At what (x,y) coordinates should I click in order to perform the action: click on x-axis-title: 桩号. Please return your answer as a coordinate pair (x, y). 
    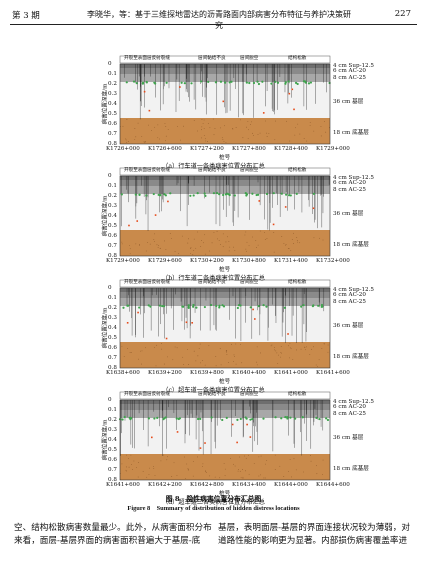
    Looking at the image, I should click on (225, 382).